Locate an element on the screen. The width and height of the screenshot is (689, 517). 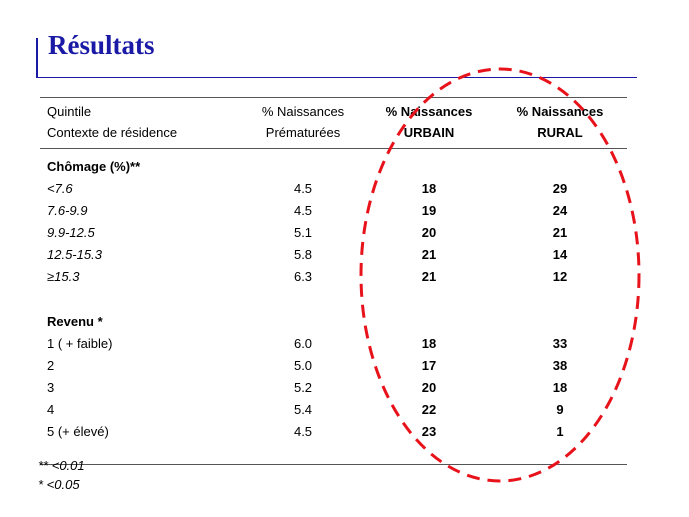
title-accent-line is located at coordinates (37, 58).